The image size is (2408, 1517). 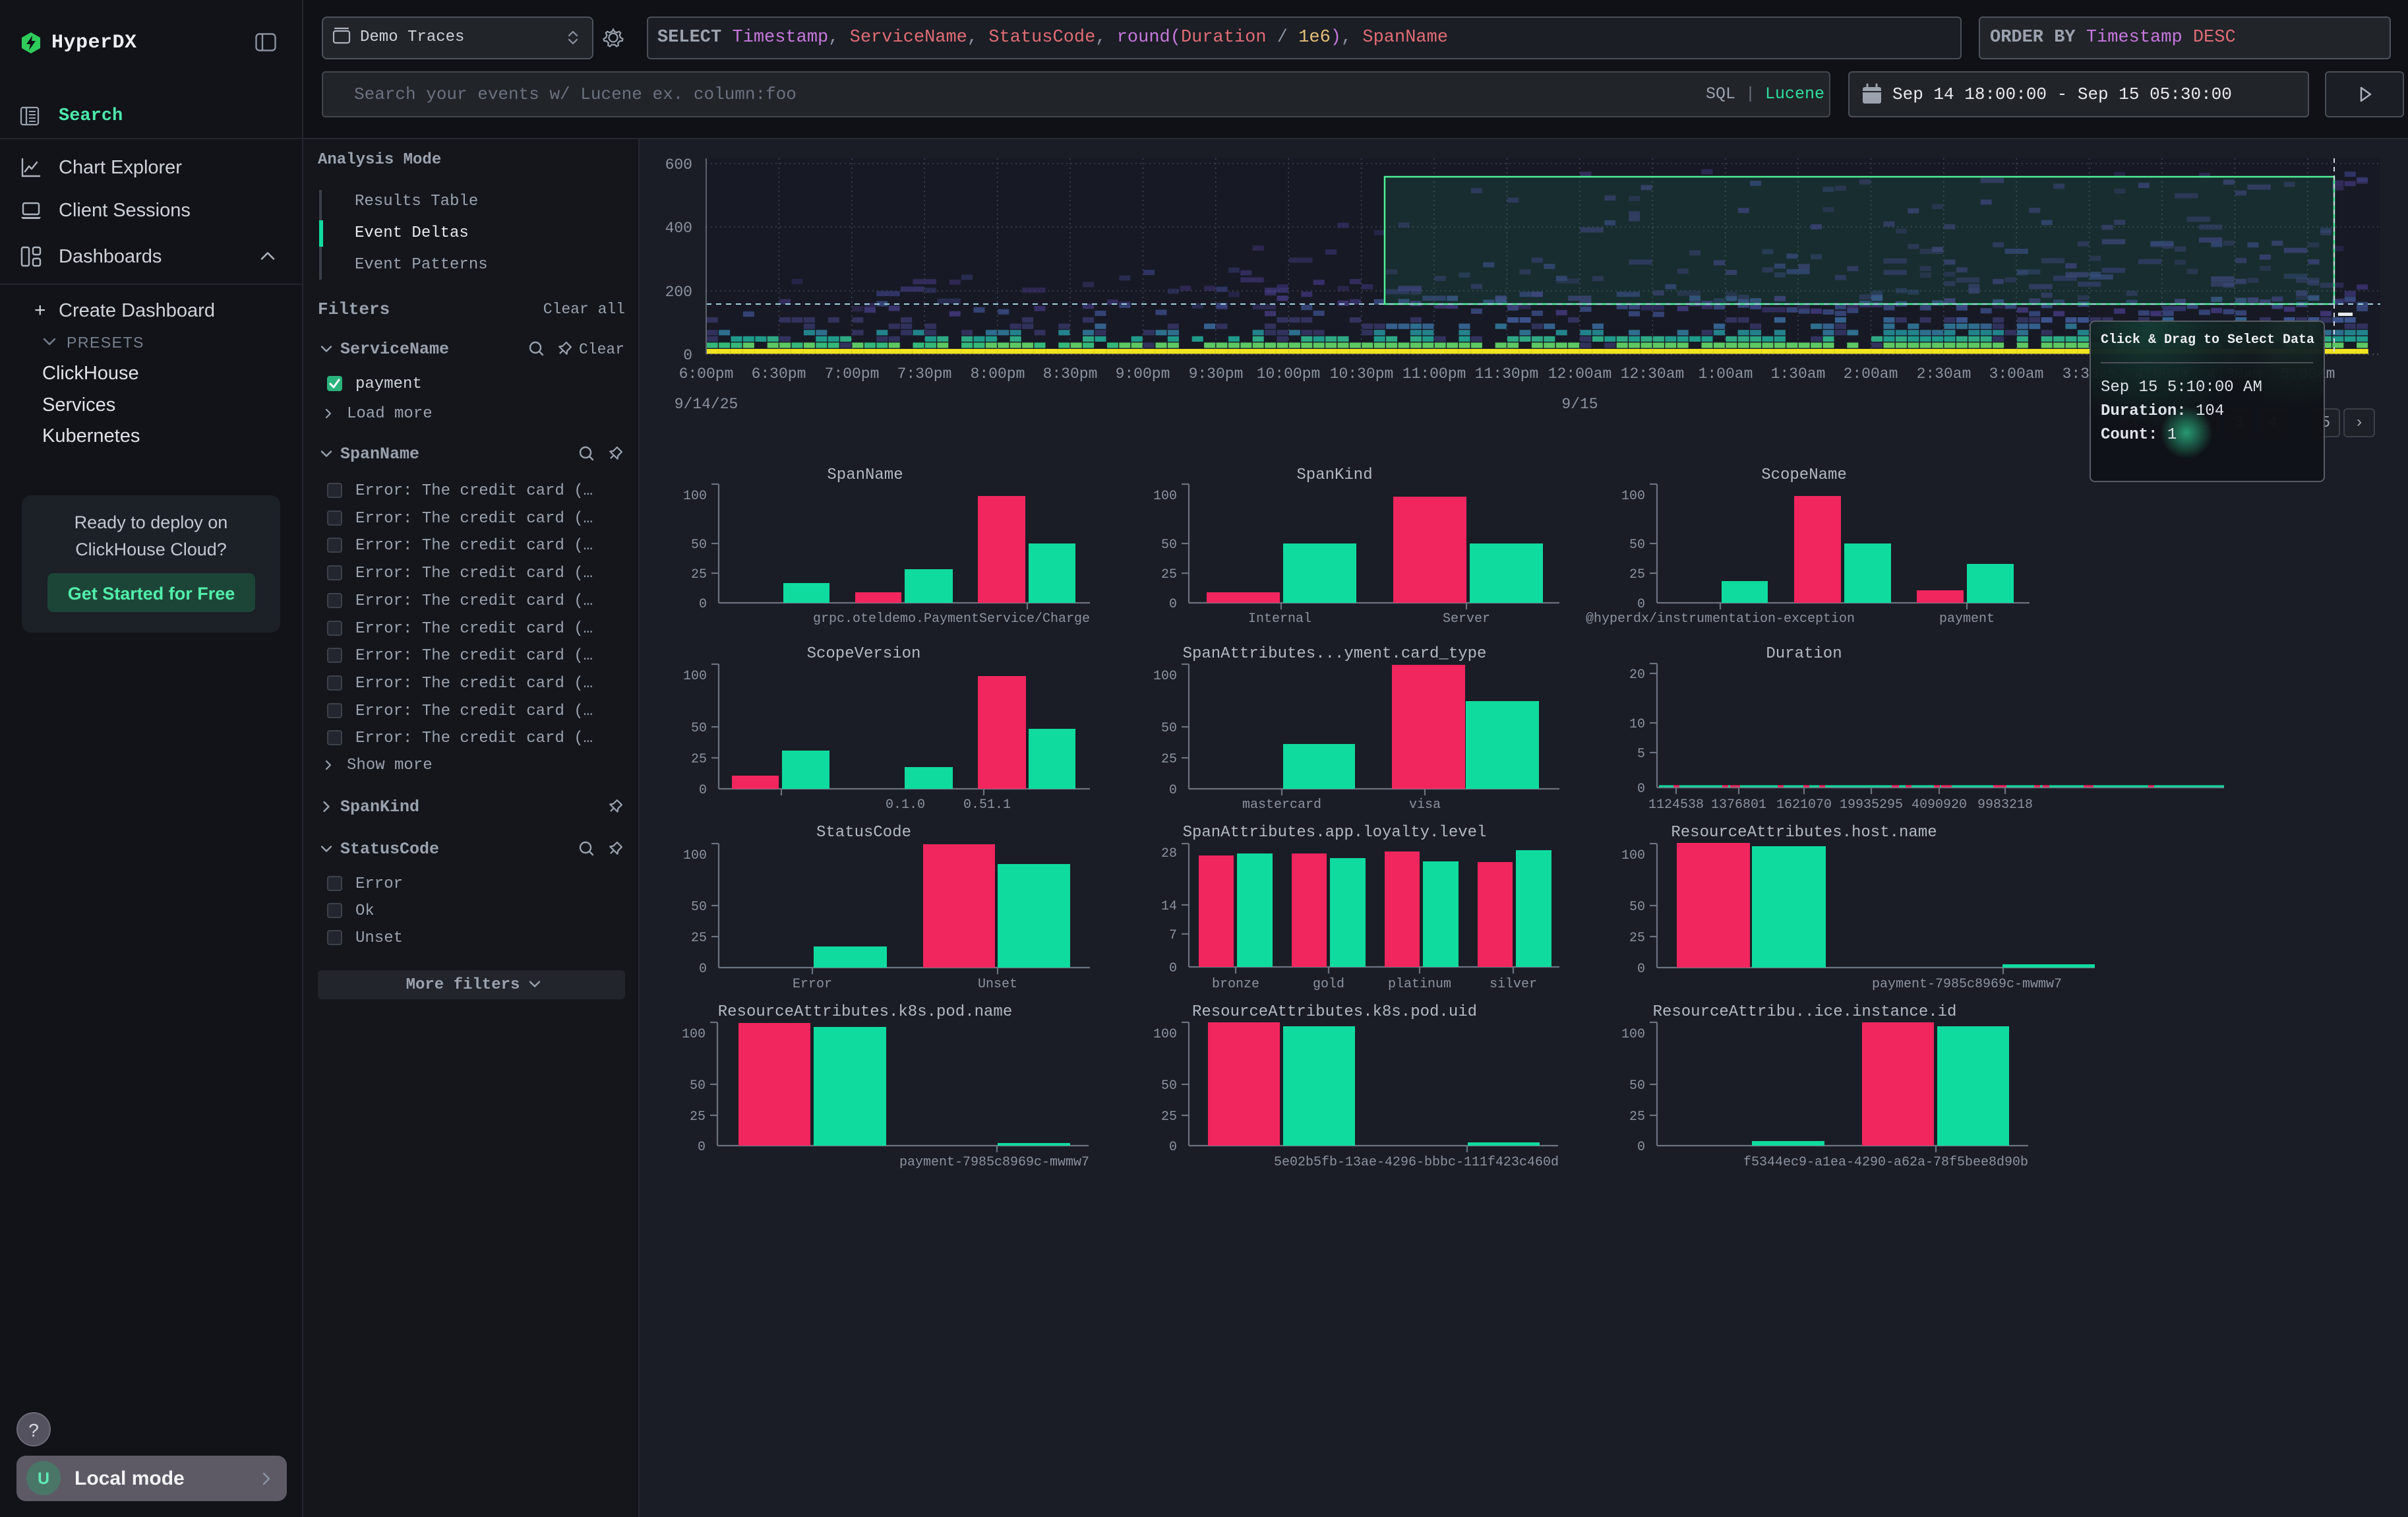 I want to click on svg-text: 10, so click(x=1637, y=724).